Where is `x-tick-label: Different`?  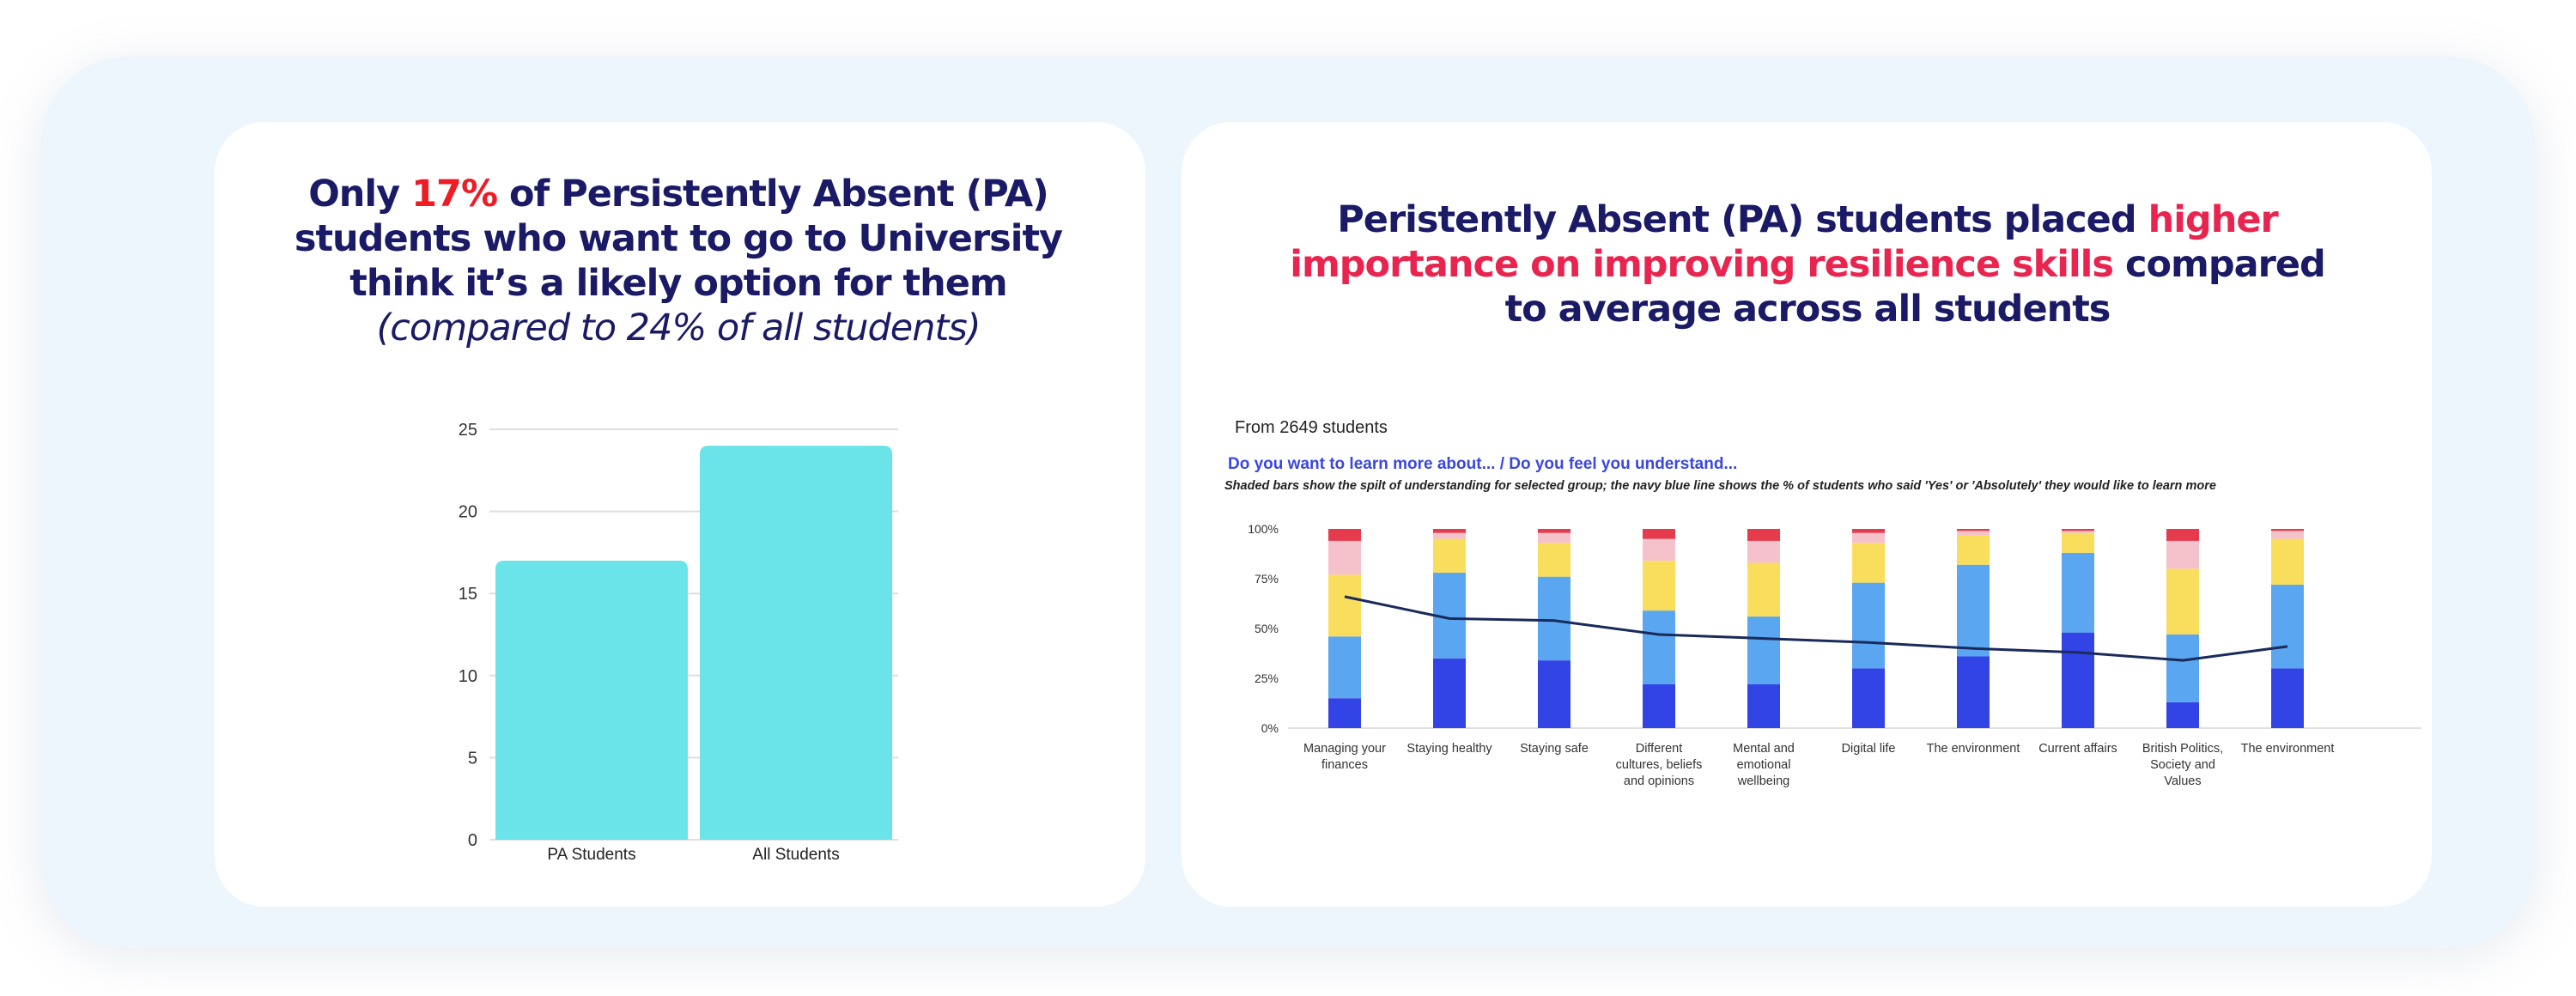
x-tick-label: Different is located at coordinates (1660, 749).